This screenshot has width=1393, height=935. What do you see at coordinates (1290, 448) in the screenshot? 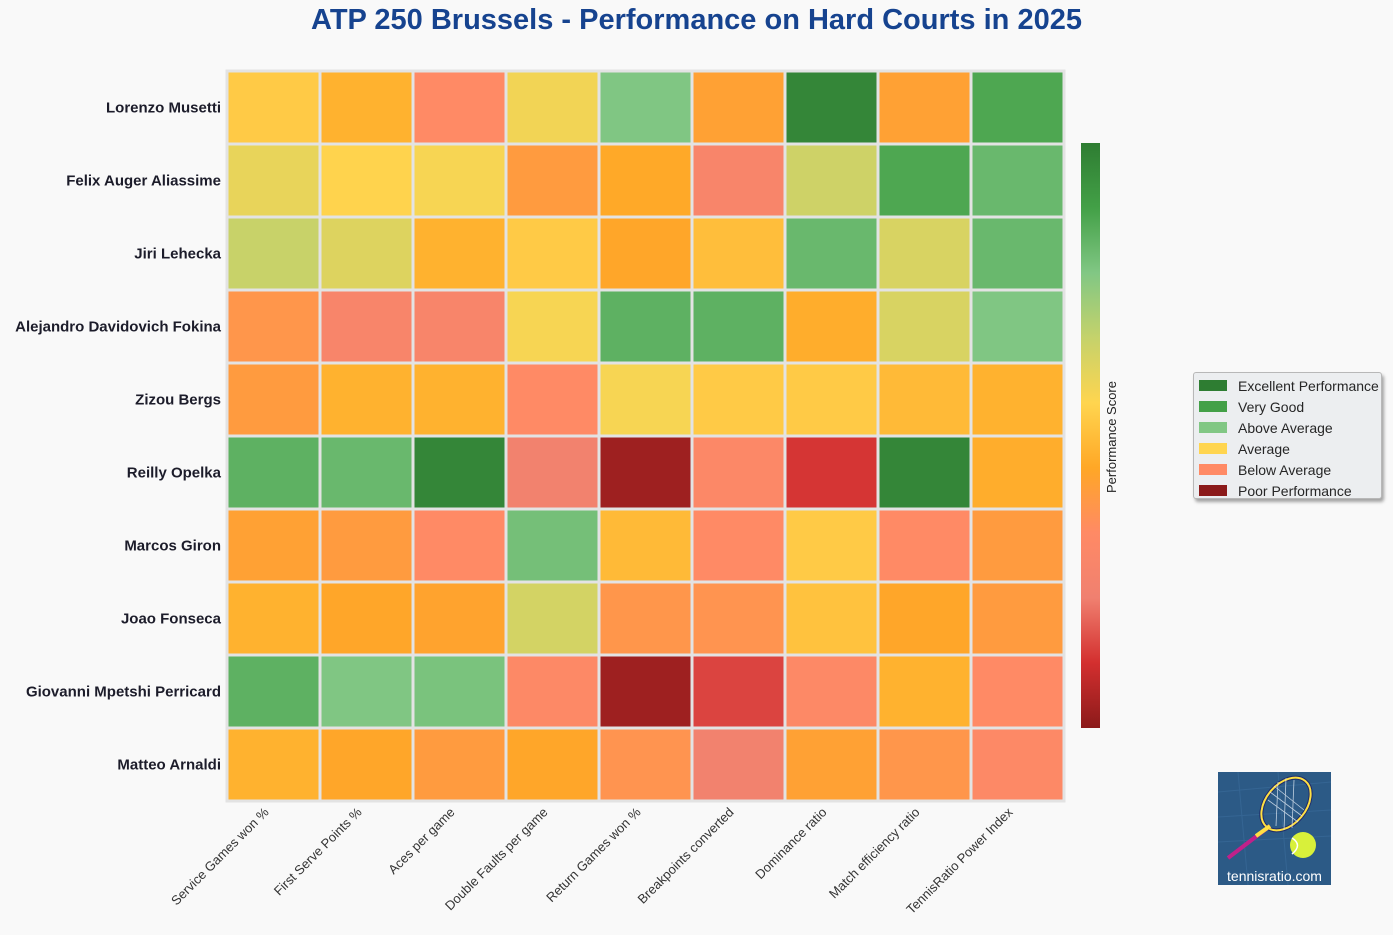
I see `legend-item: Average` at bounding box center [1290, 448].